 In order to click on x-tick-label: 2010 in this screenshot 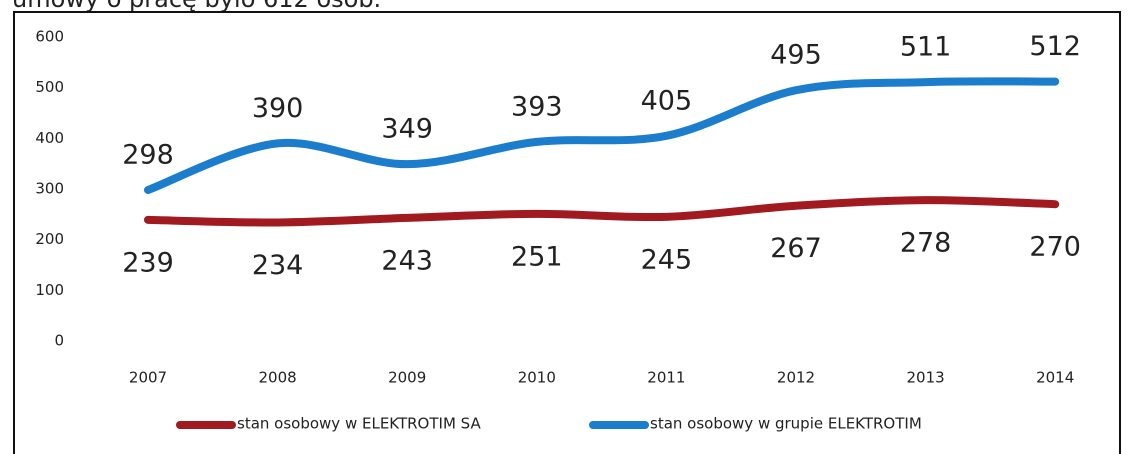, I will do `click(537, 378)`.